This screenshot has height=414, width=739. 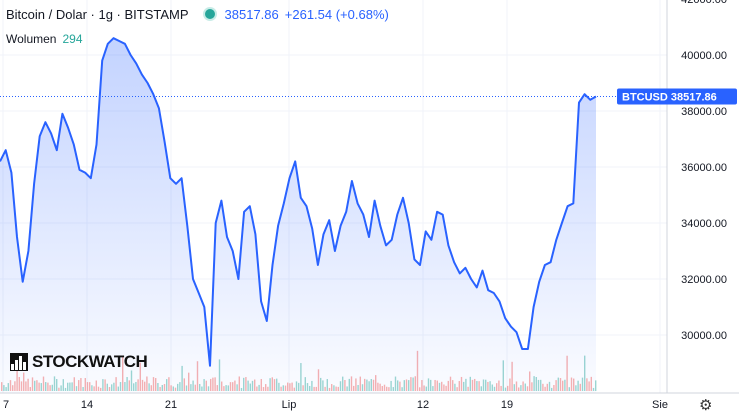 I want to click on volume-value: 294, so click(x=72, y=39).